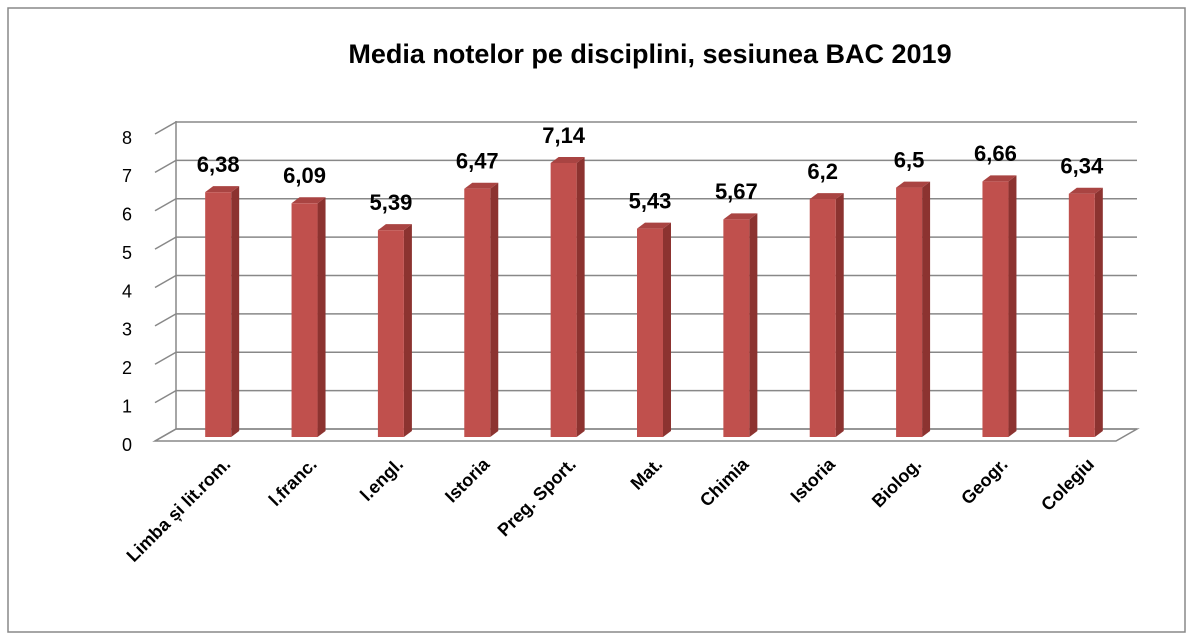  I want to click on y-tick-label: 6, so click(127, 215).